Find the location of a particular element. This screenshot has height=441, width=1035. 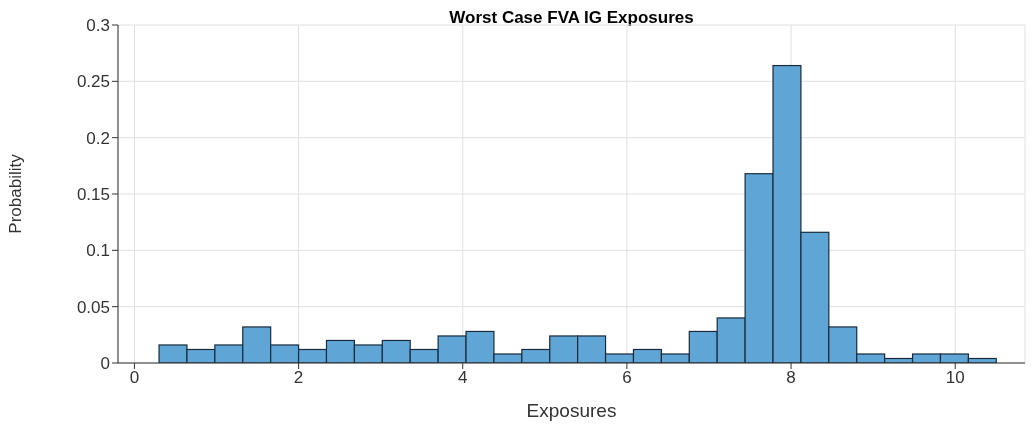

x-tick-label: 10 is located at coordinates (955, 378).